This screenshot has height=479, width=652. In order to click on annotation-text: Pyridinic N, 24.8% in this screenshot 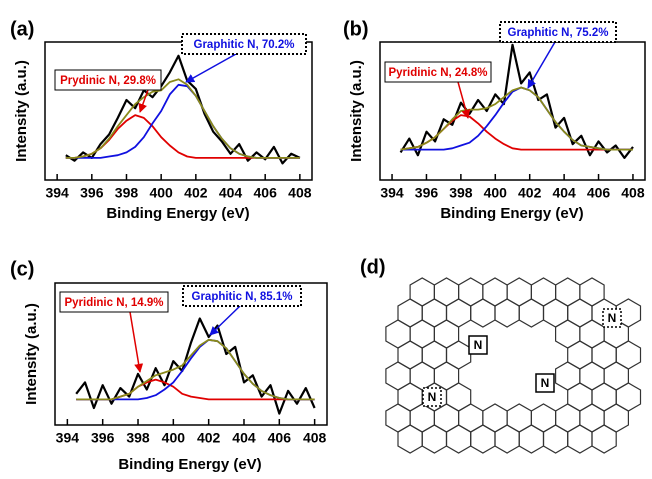, I will do `click(437, 73)`.